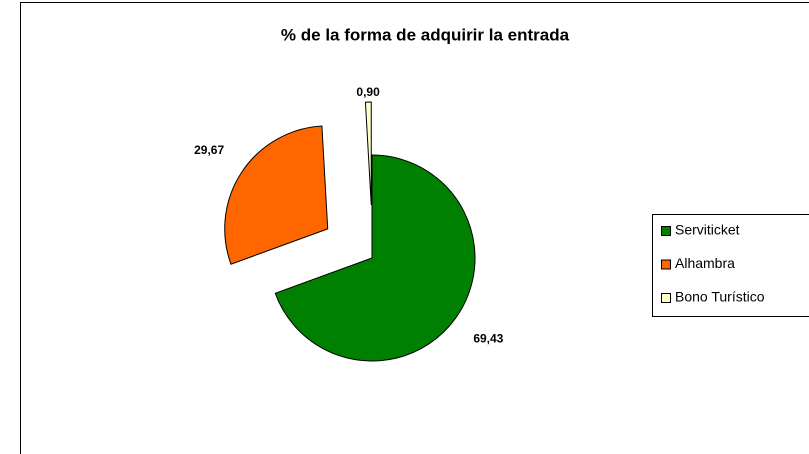 This screenshot has height=454, width=809. I want to click on data-label: 29,67, so click(209, 150).